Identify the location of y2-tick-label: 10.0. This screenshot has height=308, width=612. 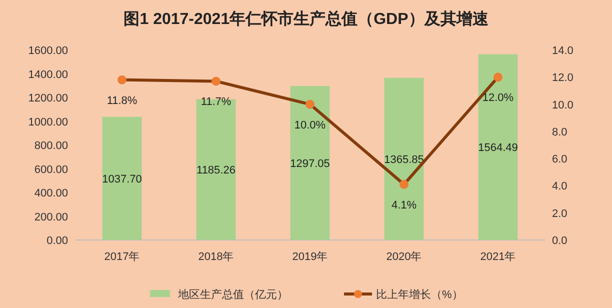
(563, 105).